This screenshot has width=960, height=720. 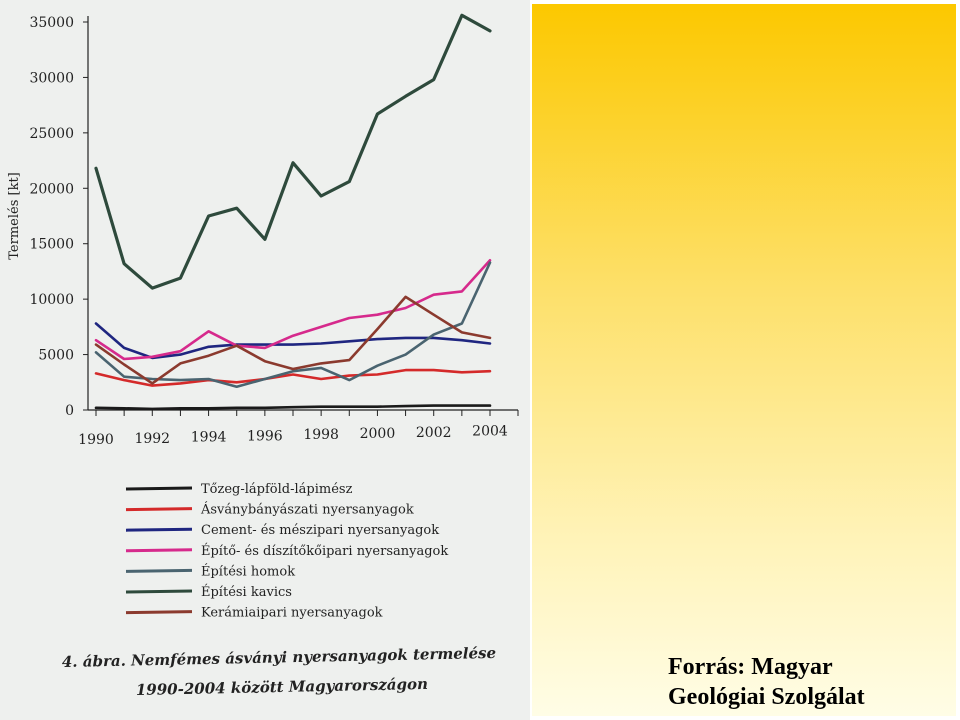 I want to click on legend-label: Építési homok, so click(x=248, y=571).